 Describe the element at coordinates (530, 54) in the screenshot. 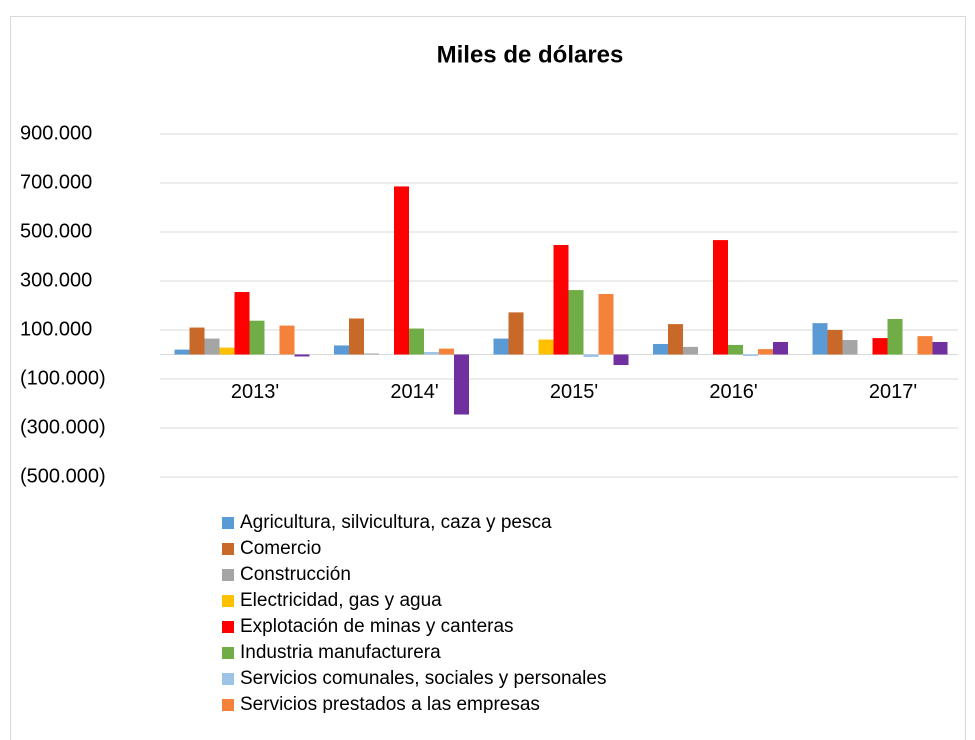

I see `chart-title: Miles de dólares` at that location.